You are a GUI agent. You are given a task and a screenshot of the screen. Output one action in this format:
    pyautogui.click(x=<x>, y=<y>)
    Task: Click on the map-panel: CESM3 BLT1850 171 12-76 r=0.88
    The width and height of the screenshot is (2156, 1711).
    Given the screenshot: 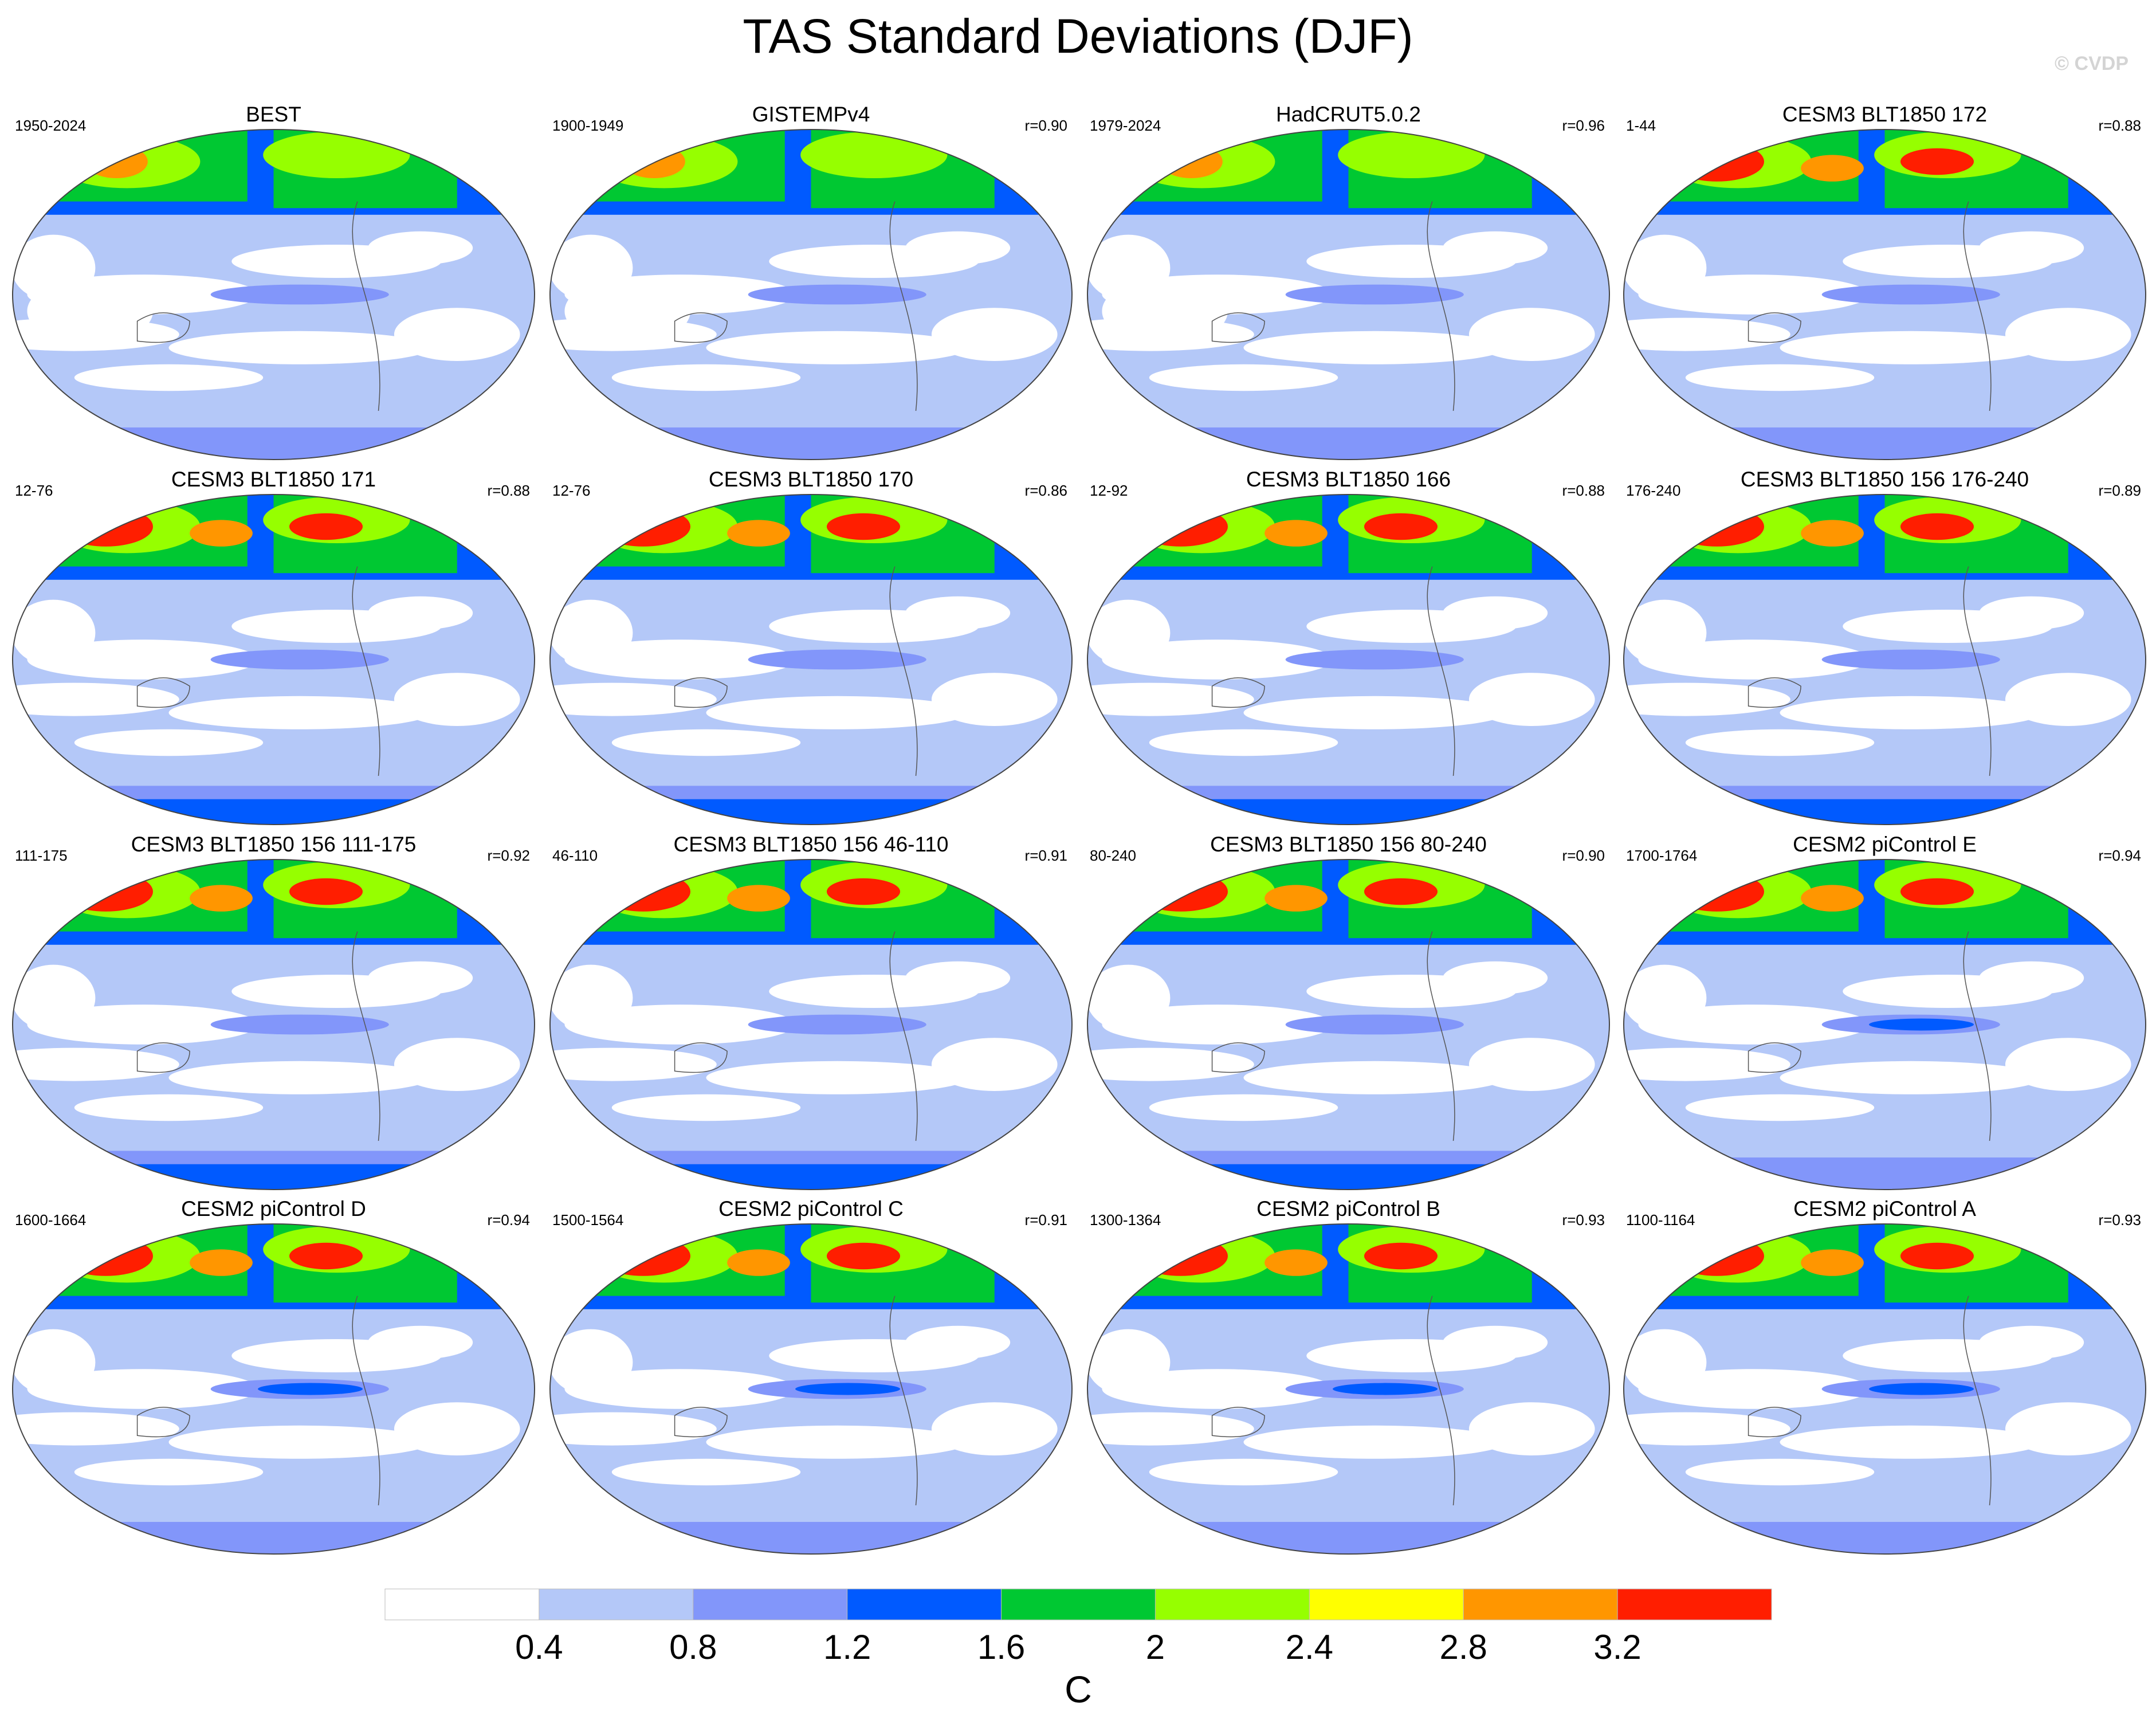 What is the action you would take?
    pyautogui.click(x=273, y=648)
    